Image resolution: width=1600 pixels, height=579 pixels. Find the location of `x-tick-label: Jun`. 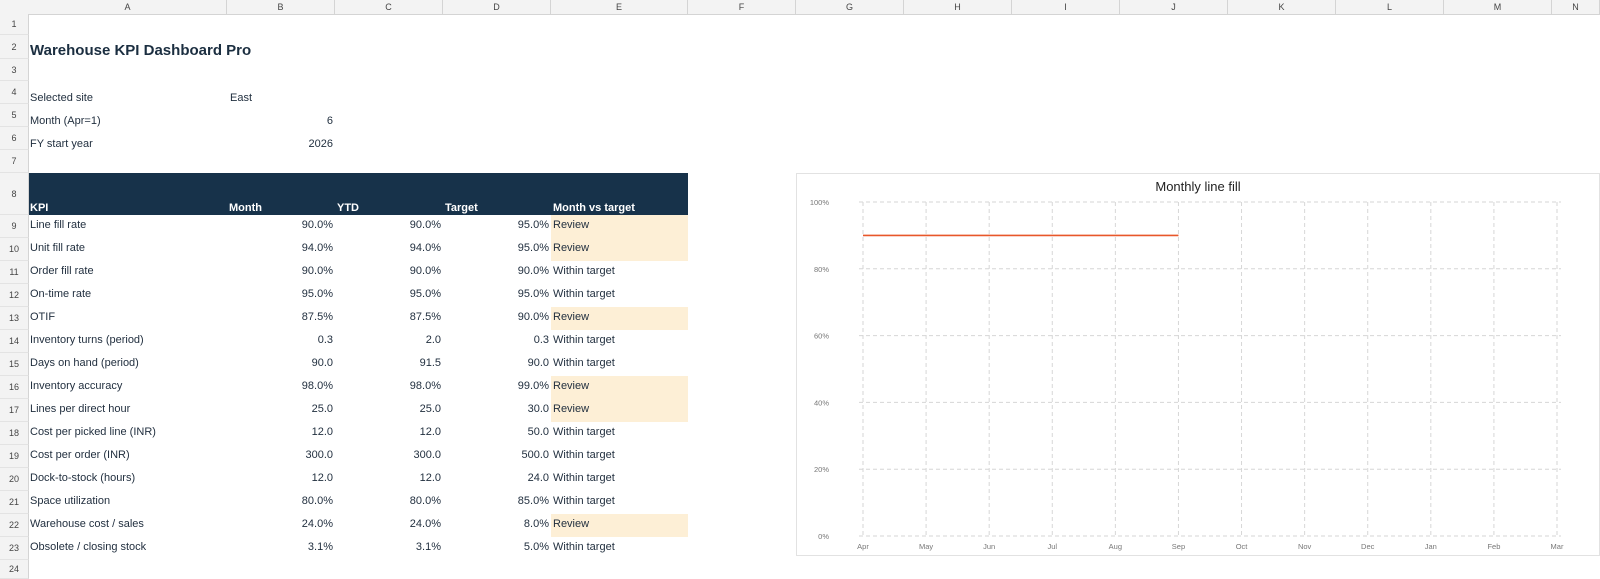

x-tick-label: Jun is located at coordinates (989, 546).